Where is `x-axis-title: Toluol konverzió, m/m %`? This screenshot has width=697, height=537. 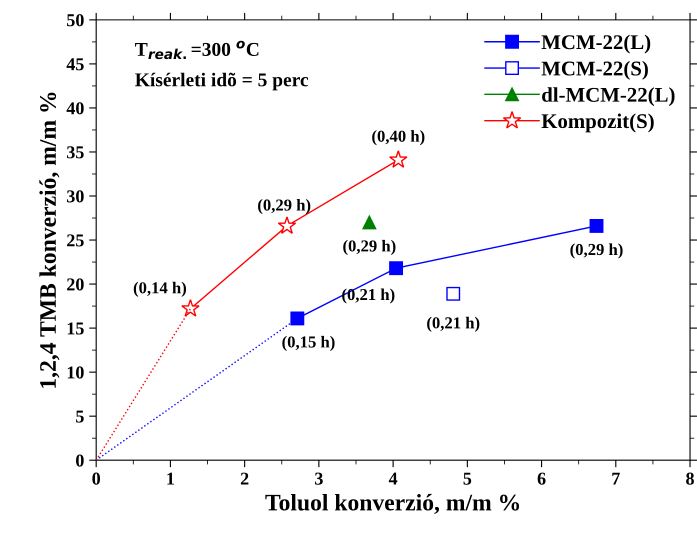
x-axis-title: Toluol konverzió, m/m % is located at coordinates (392, 504).